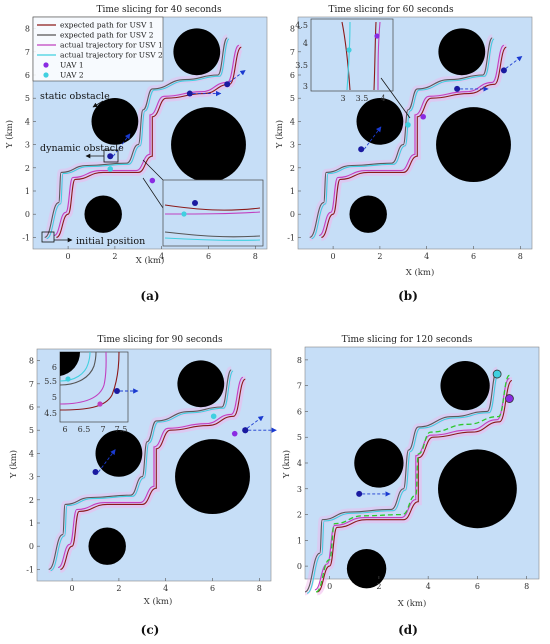 The width and height of the screenshot is (550, 644). I want to click on zoom-inset-b-expected-usv2, so click(375, 56).